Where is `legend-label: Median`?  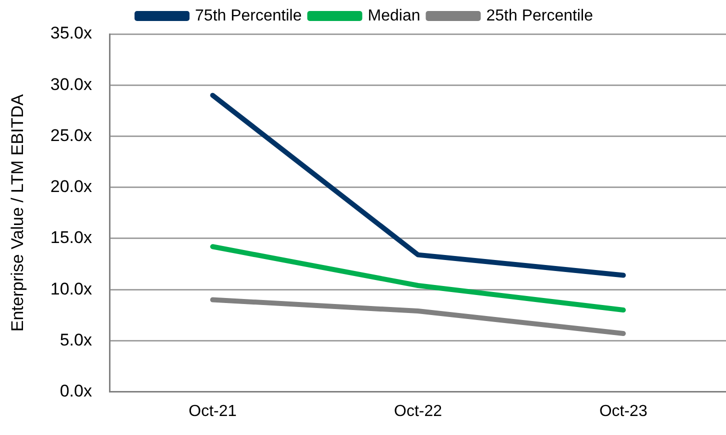 legend-label: Median is located at coordinates (394, 15).